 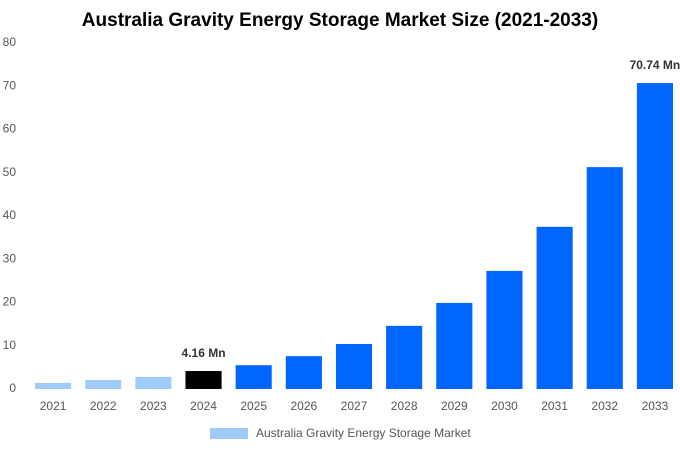 I want to click on x-tick-label: 2029, so click(x=454, y=406).